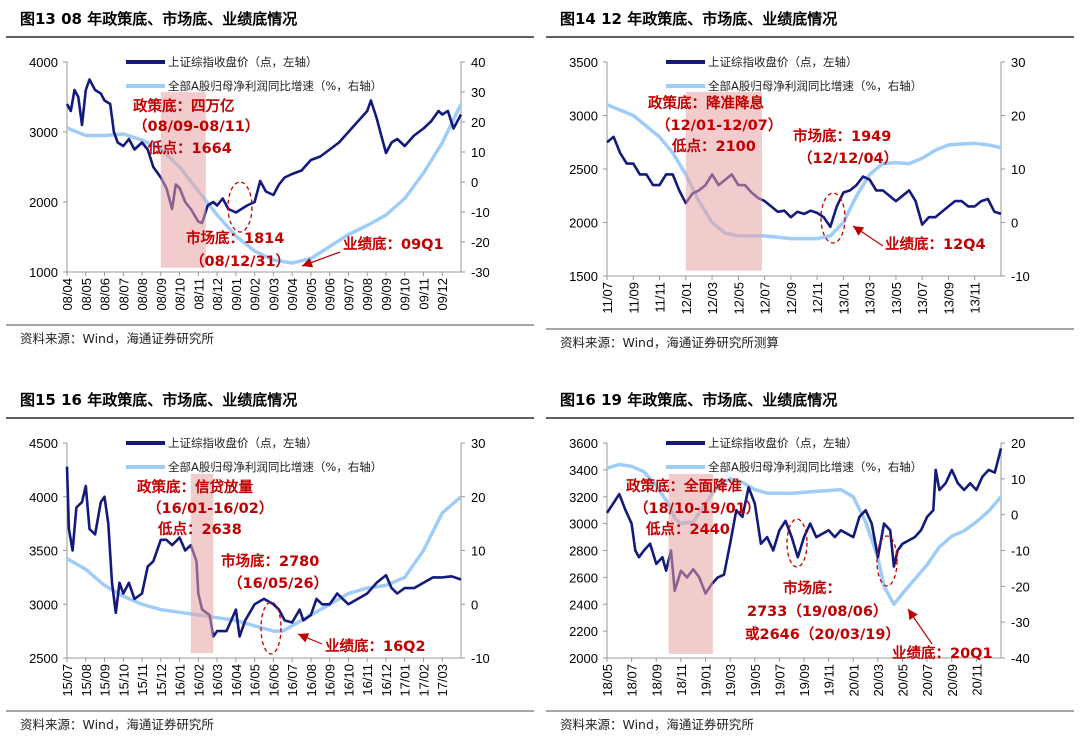  Describe the element at coordinates (686, 298) in the screenshot. I see `x-tick-label: 12/01` at that location.